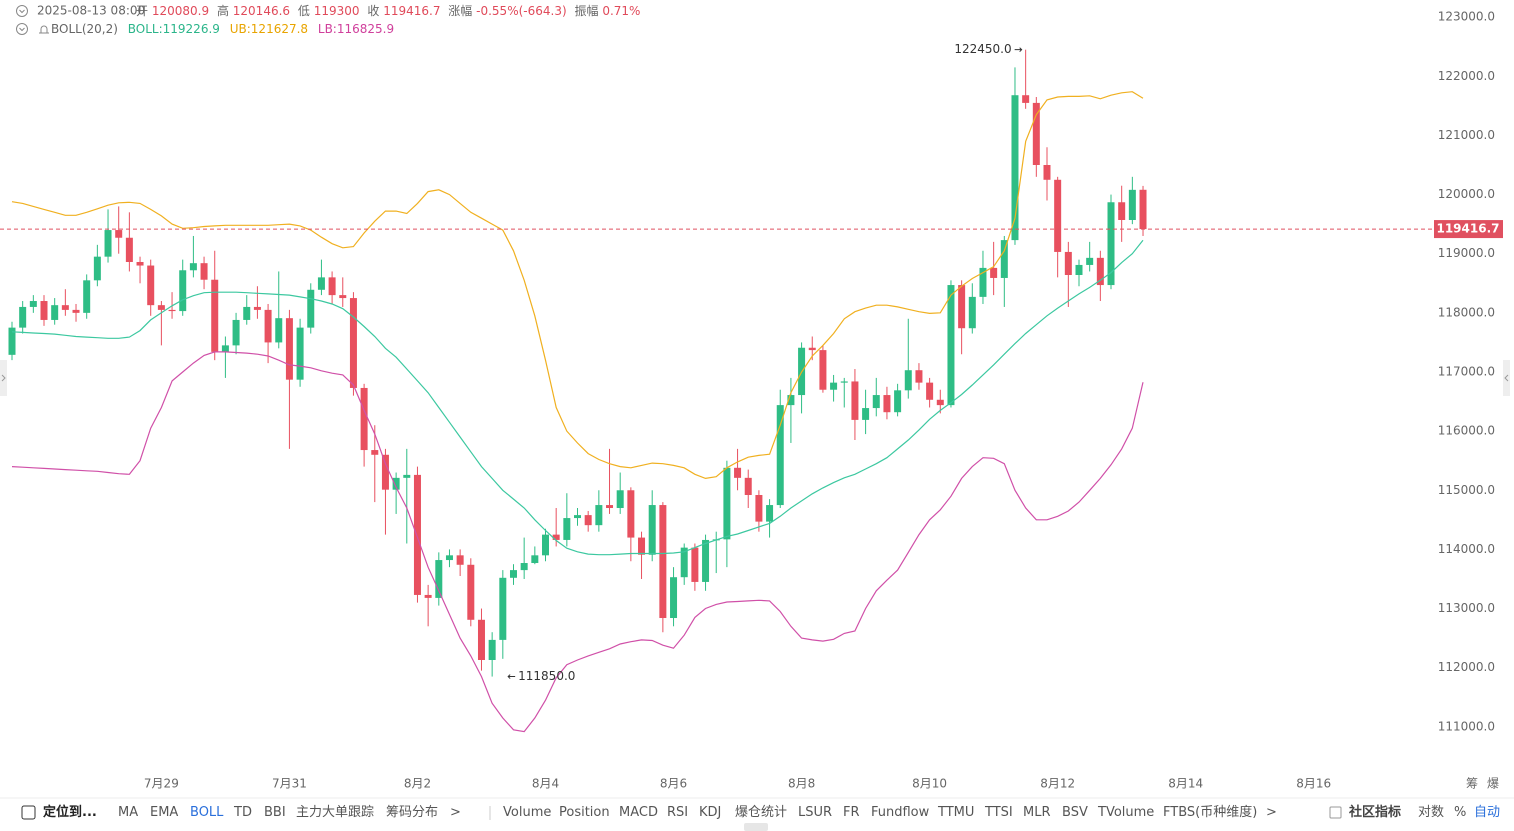 This screenshot has width=1514, height=831. I want to click on price-tag, so click(1468, 229).